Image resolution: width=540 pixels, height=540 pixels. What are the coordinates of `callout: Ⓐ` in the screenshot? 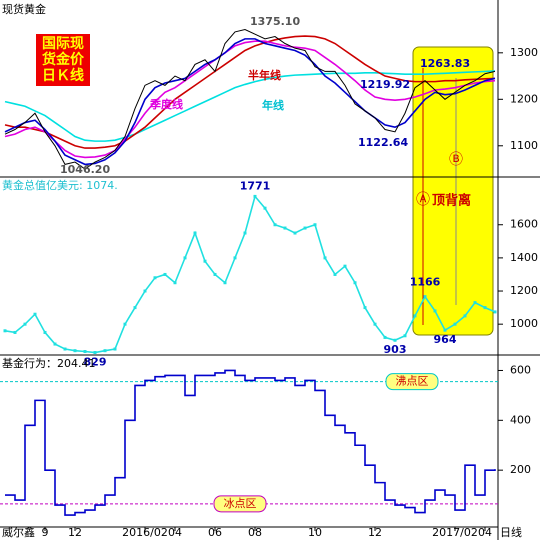 It's located at (423, 200).